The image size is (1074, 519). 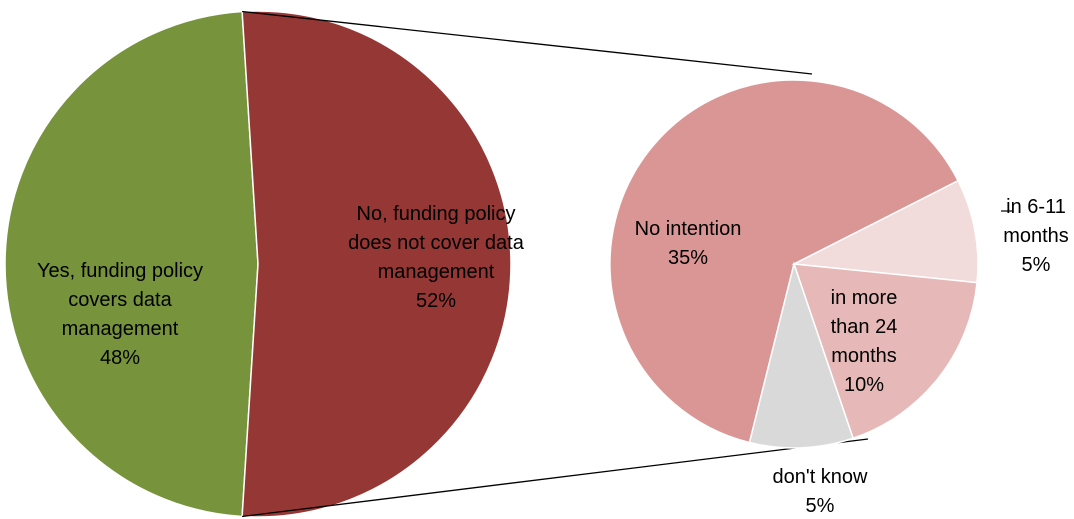 I want to click on secondary-label-no-intention: No intention 35%, so click(x=688, y=243).